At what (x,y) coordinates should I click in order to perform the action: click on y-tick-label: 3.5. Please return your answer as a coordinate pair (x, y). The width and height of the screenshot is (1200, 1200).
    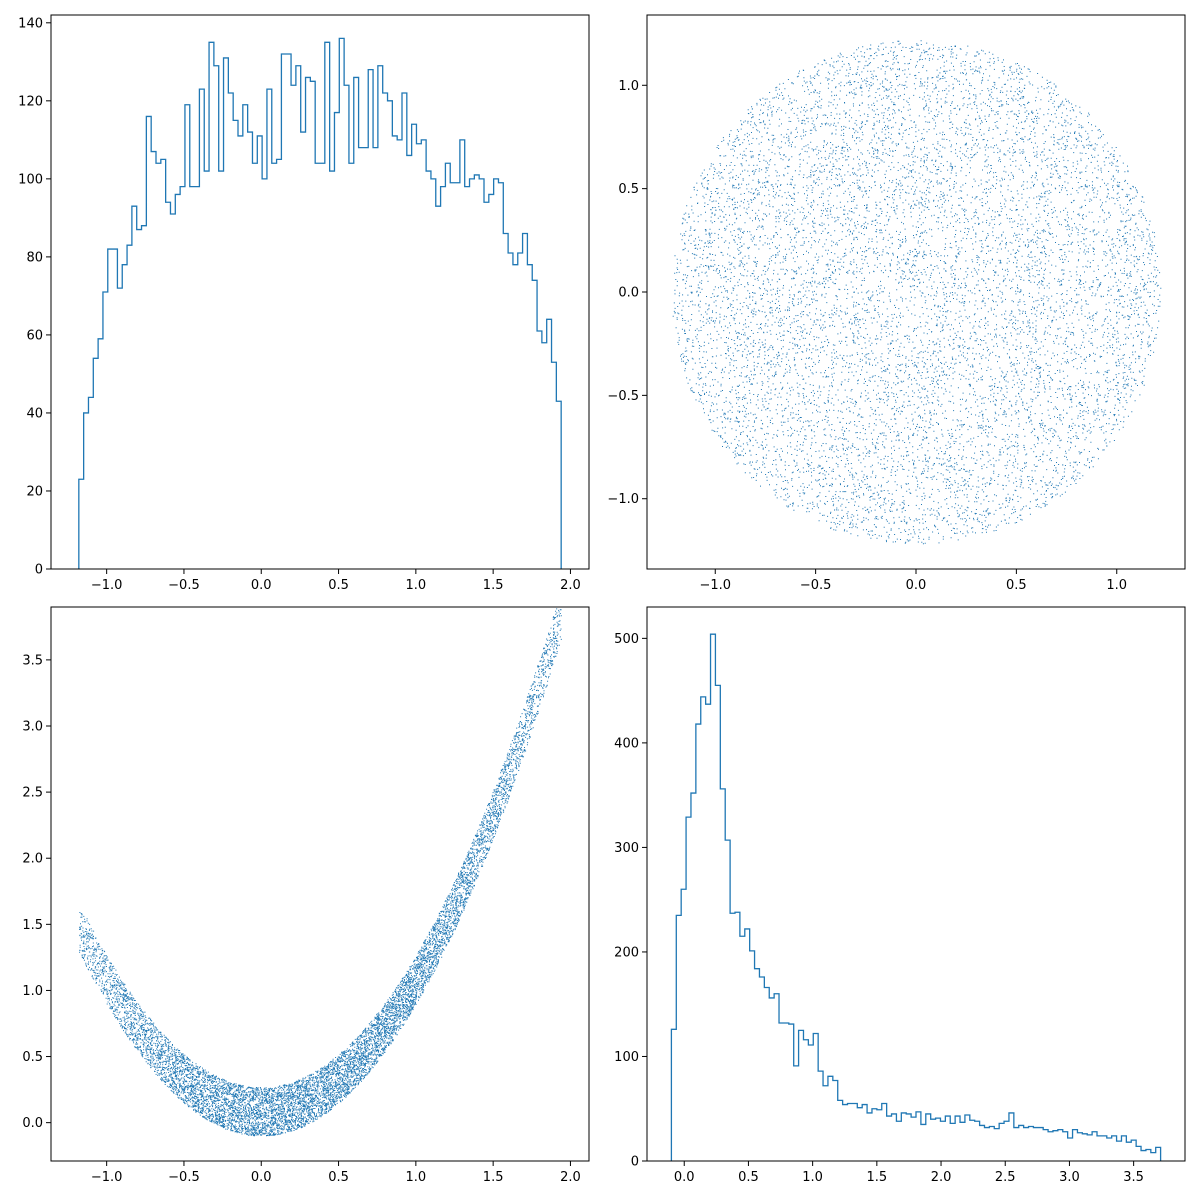
    Looking at the image, I should click on (32, 660).